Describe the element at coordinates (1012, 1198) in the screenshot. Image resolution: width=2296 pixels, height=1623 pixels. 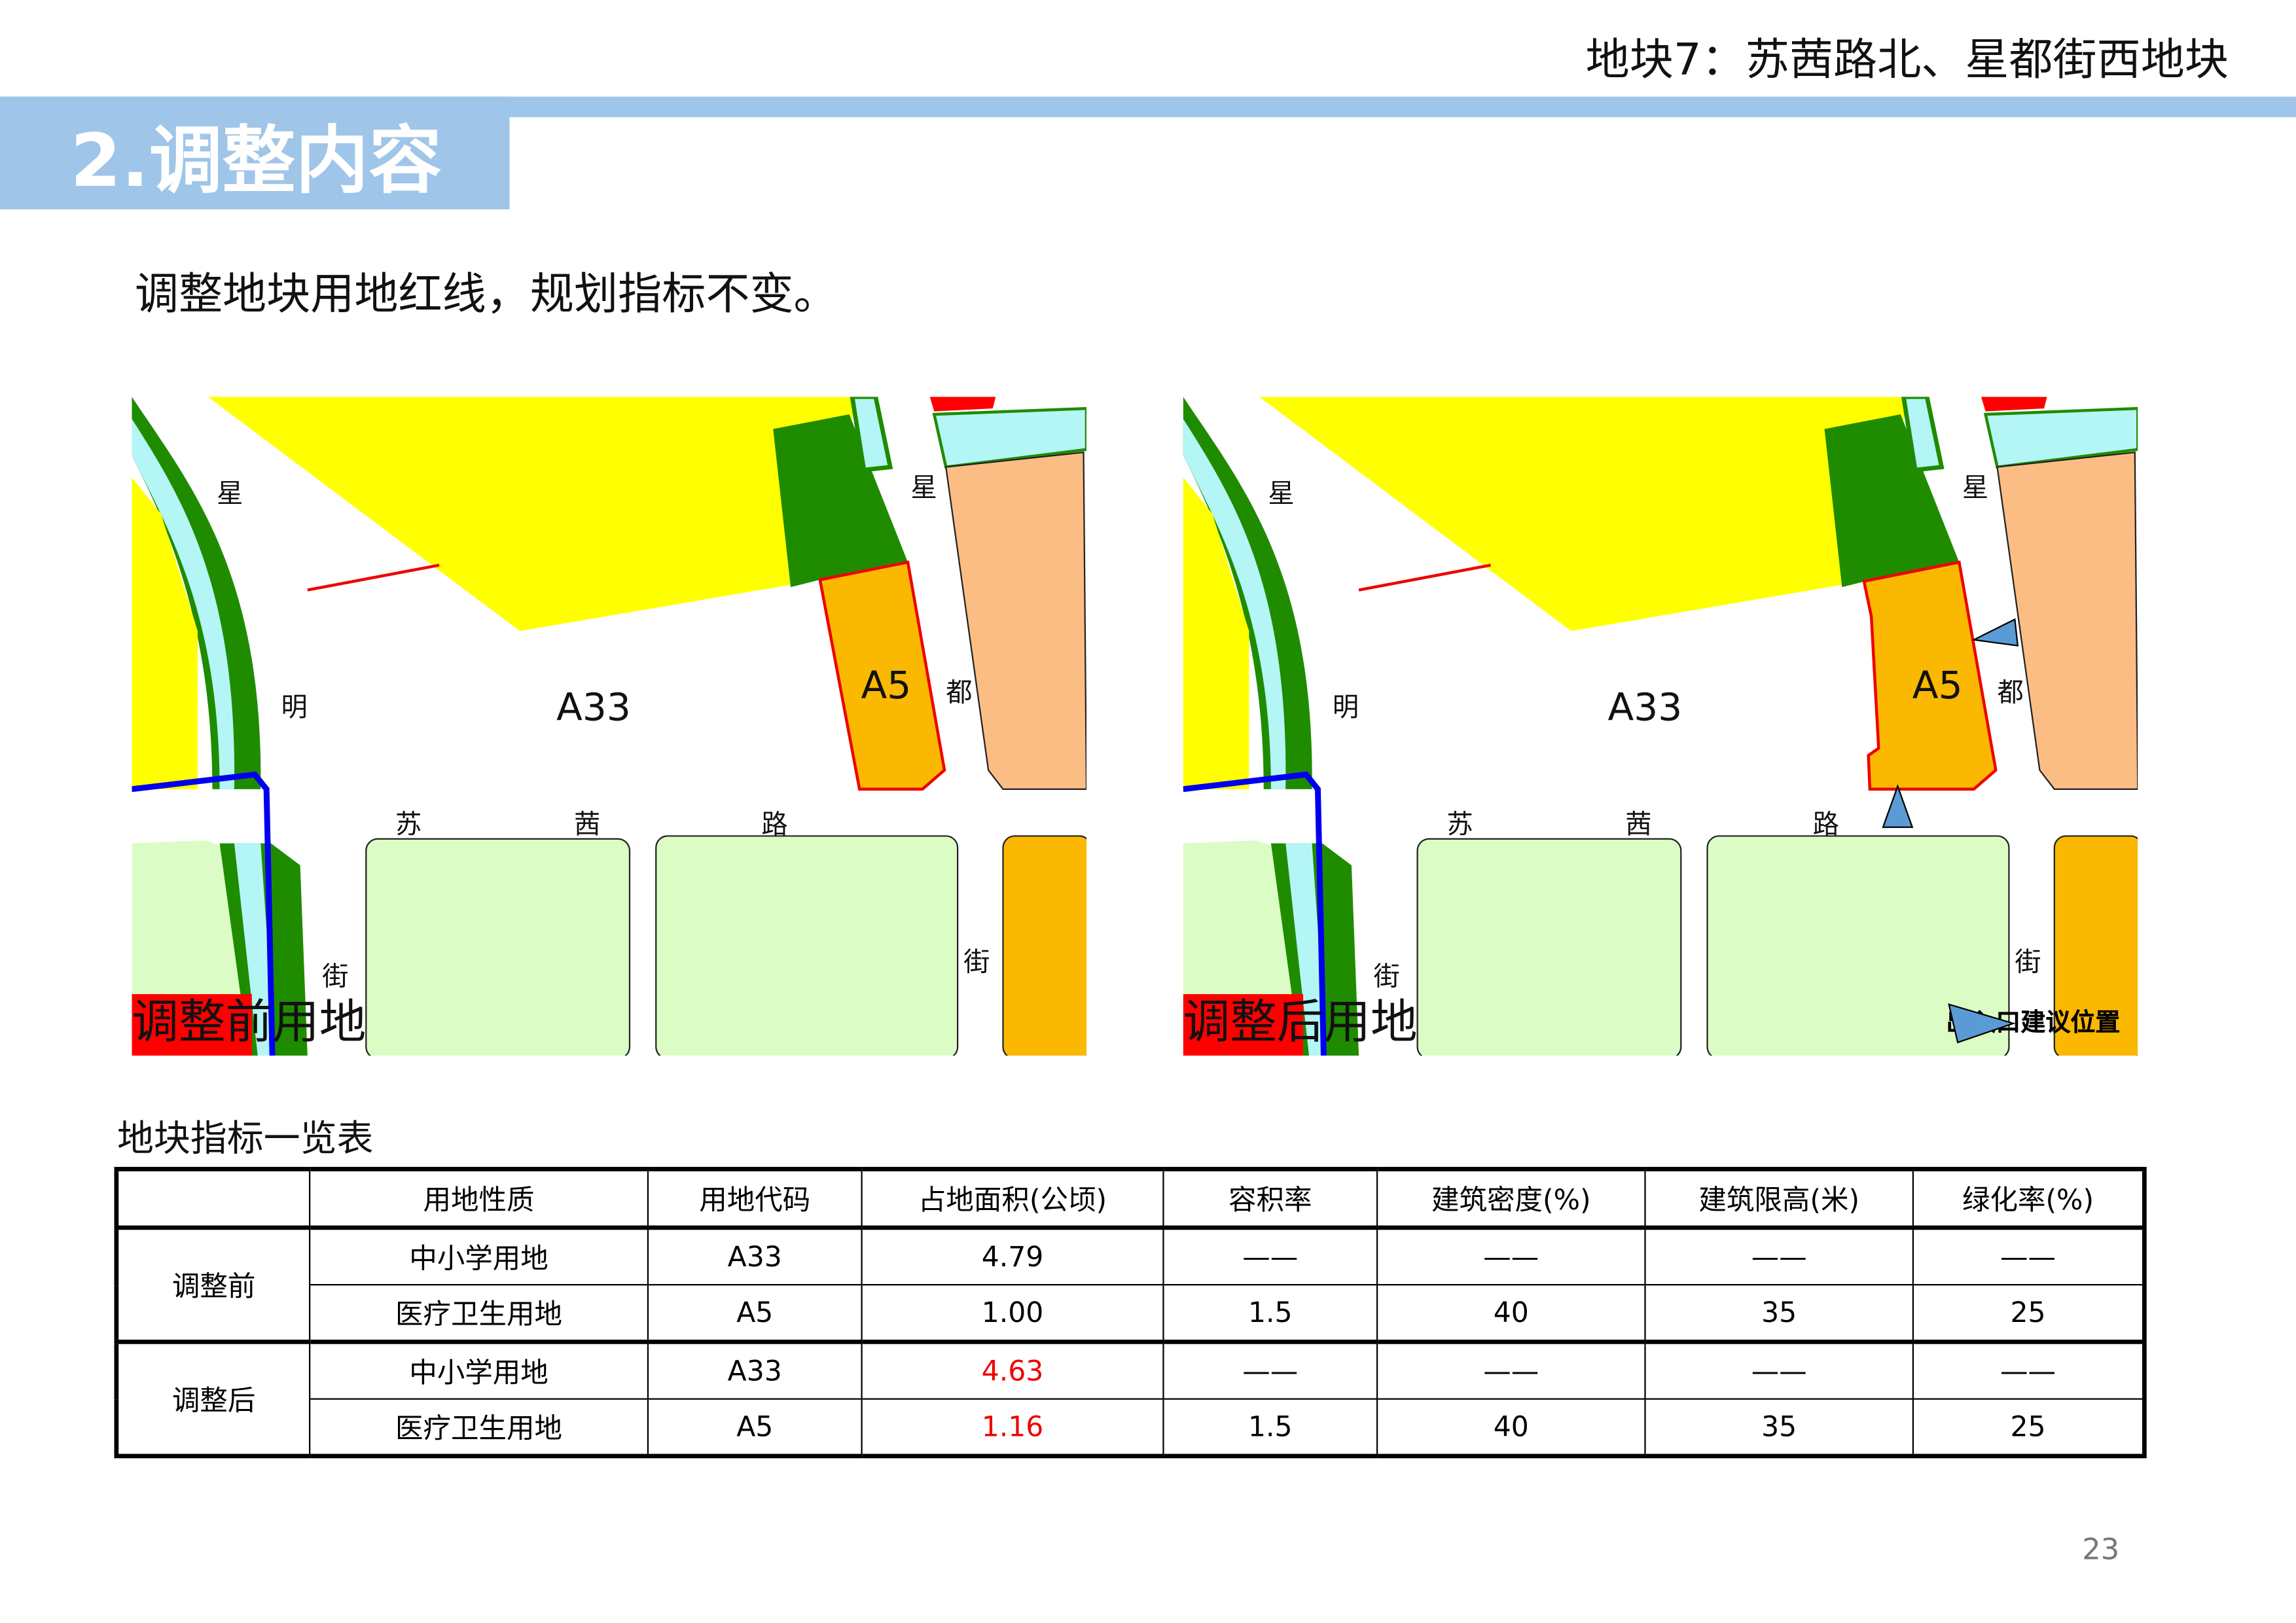
I see `header-cell: 占地面积(公顷)` at that location.